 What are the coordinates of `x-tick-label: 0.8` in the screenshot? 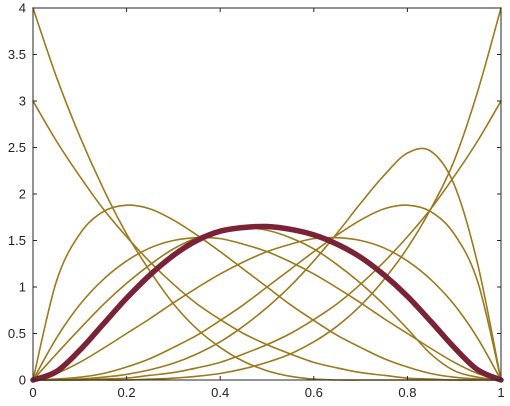 It's located at (407, 392).